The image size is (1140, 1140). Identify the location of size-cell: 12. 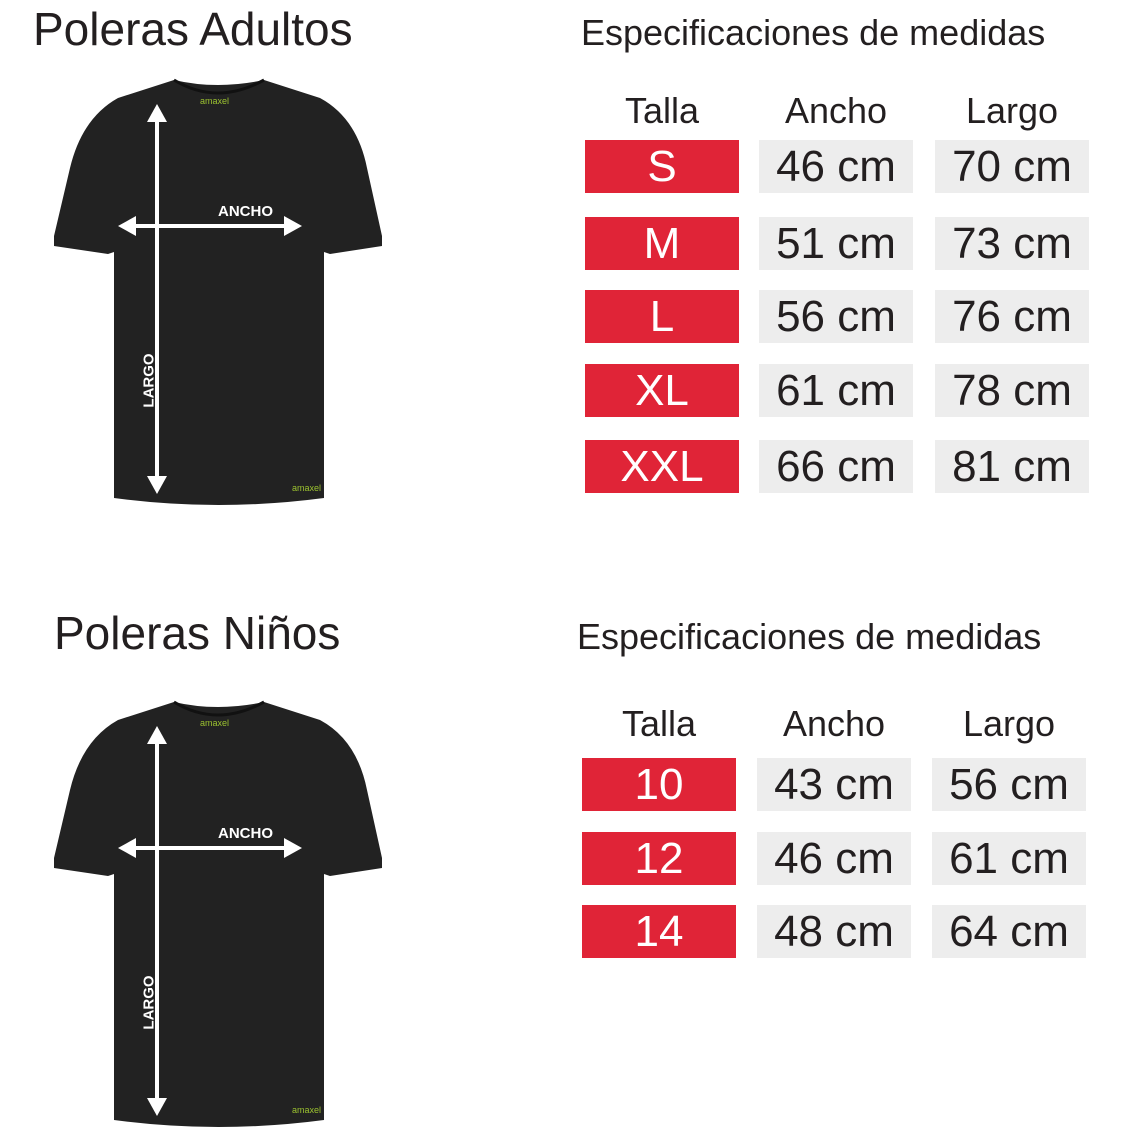
(659, 858).